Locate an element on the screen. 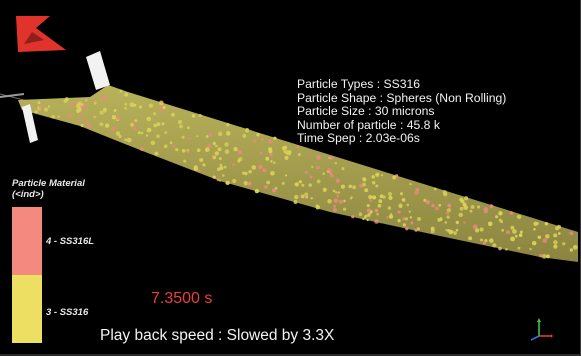 The width and height of the screenshot is (581, 356). legend-swatch-ss316 is located at coordinates (27, 309).